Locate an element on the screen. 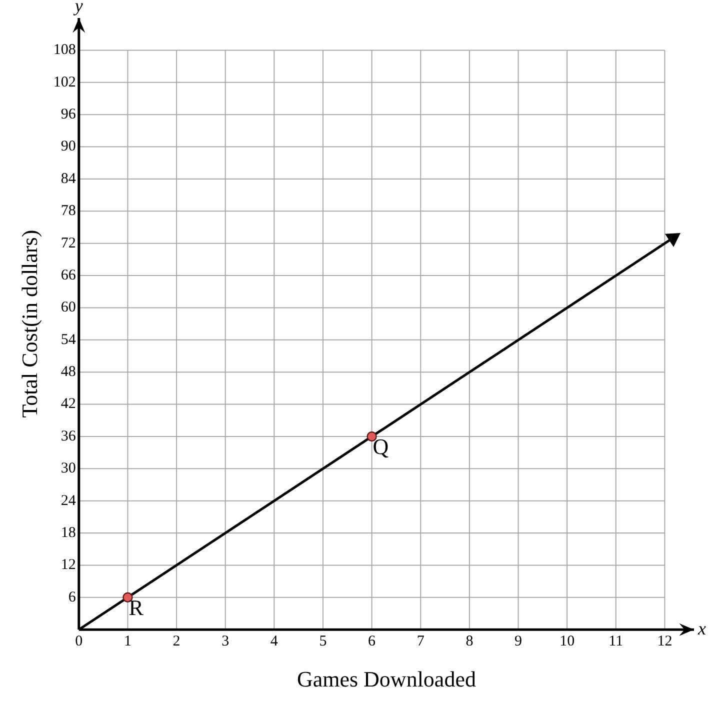 This screenshot has height=708, width=720. y-tick-label: 48 is located at coordinates (68, 372).